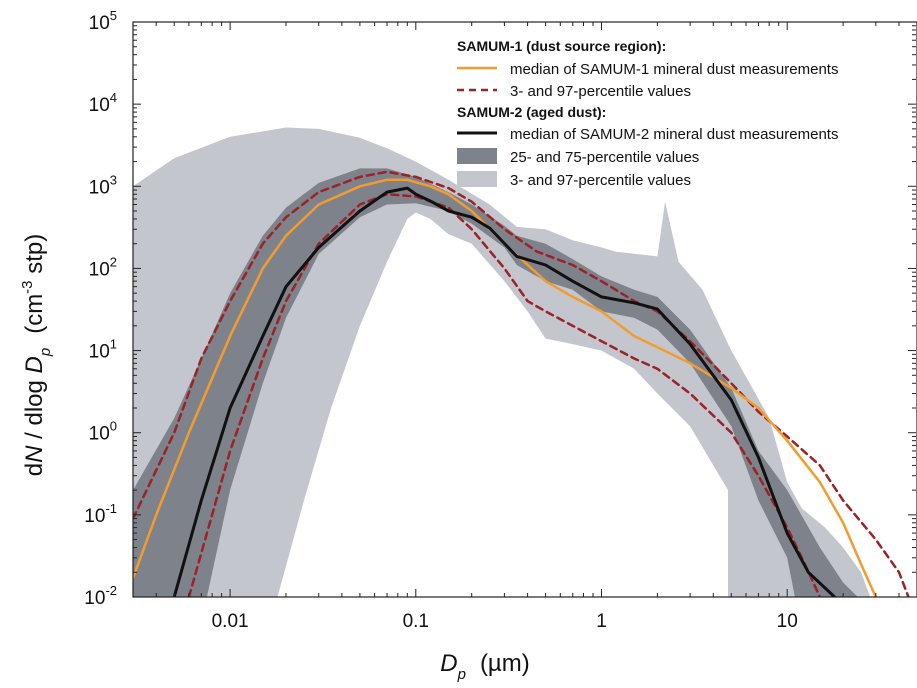 Image resolution: width=917 pixels, height=688 pixels. I want to click on legend-s2-q-label: 25- and 75-percentile values, so click(604, 157).